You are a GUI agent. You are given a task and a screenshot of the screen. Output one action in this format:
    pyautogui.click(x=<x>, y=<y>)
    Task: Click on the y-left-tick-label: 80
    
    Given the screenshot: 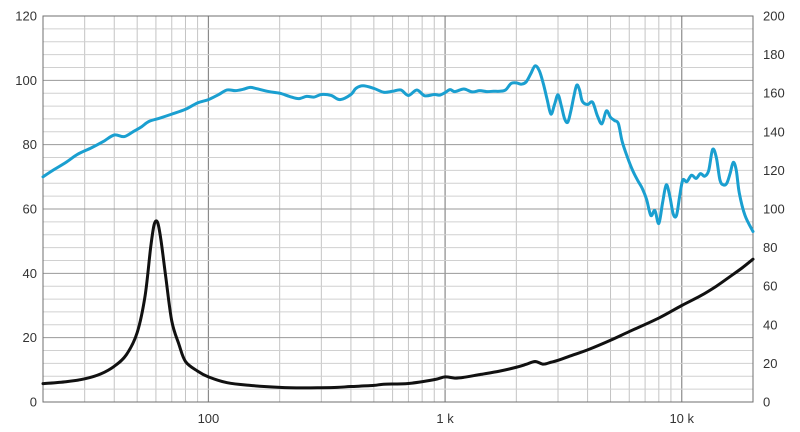 What is the action you would take?
    pyautogui.click(x=30, y=144)
    